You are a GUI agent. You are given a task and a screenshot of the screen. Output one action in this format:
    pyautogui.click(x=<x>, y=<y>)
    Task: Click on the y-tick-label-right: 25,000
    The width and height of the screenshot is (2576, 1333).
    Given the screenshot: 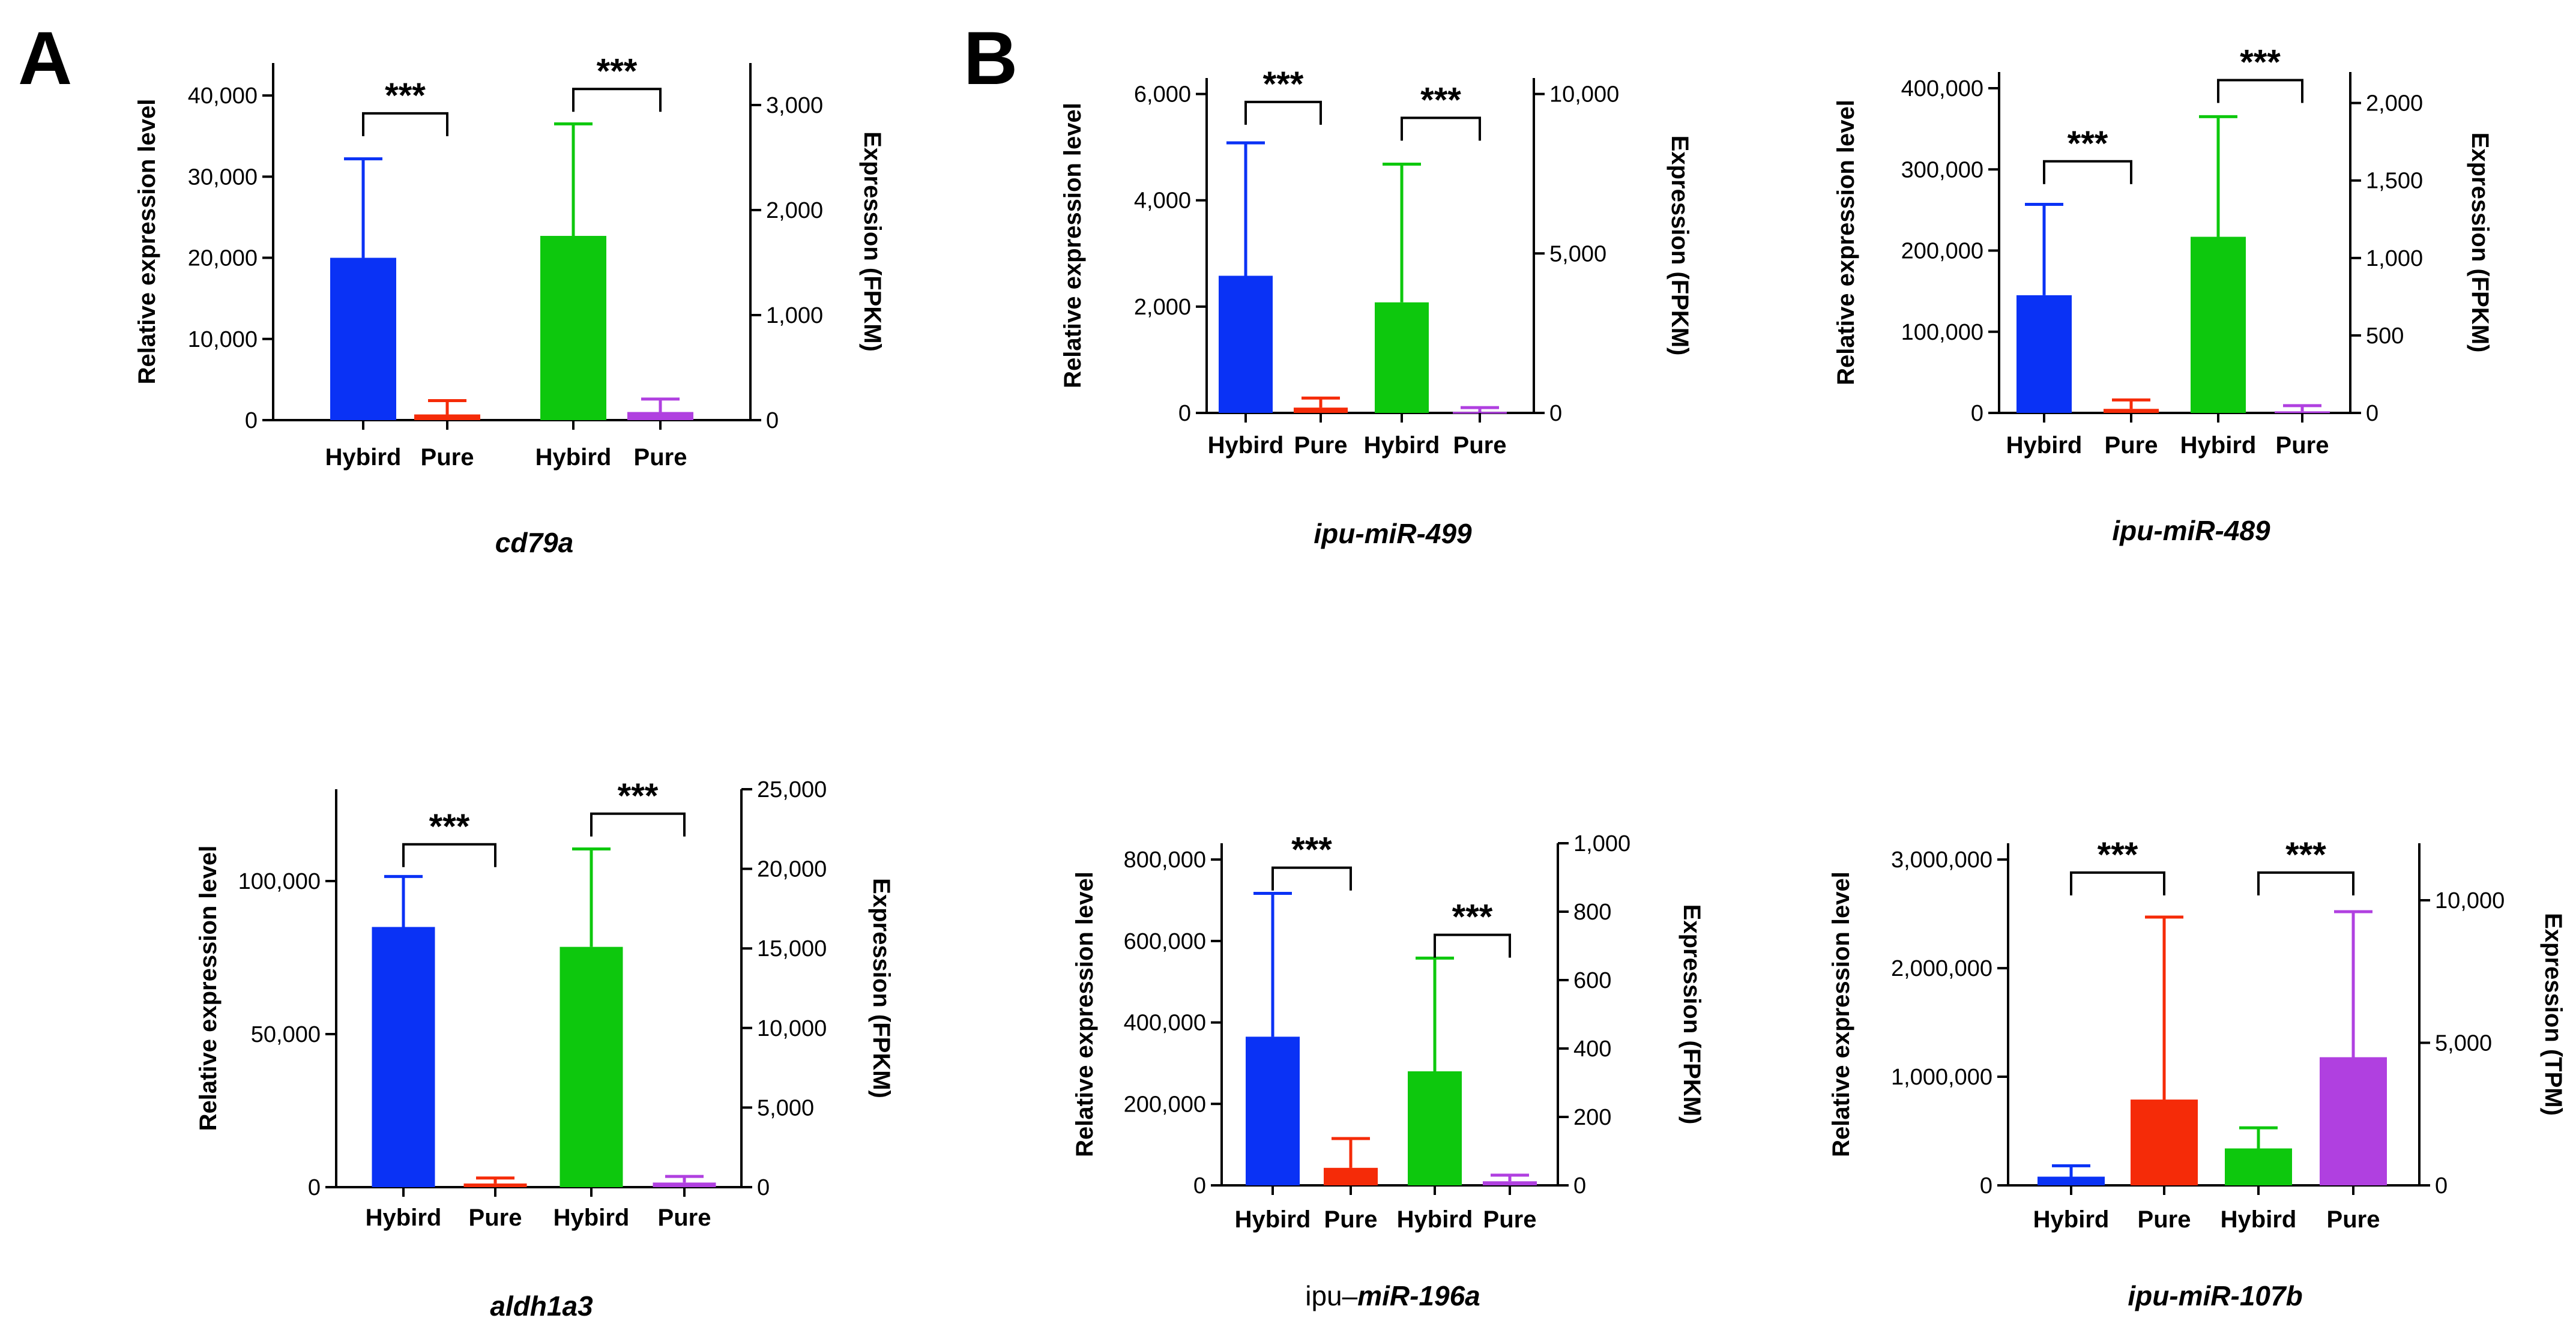 What is the action you would take?
    pyautogui.click(x=792, y=790)
    